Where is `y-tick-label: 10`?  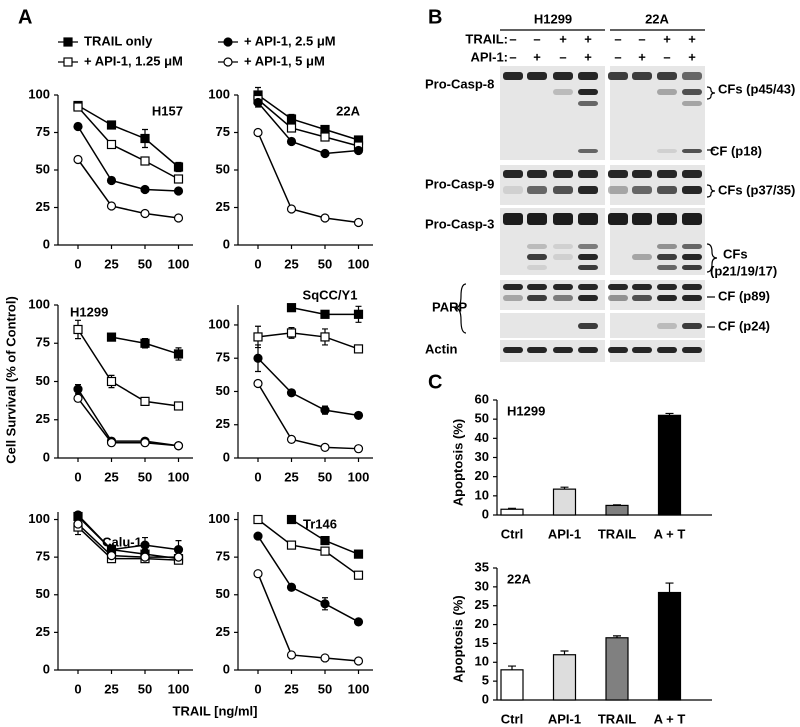 y-tick-label: 10 is located at coordinates (482, 661).